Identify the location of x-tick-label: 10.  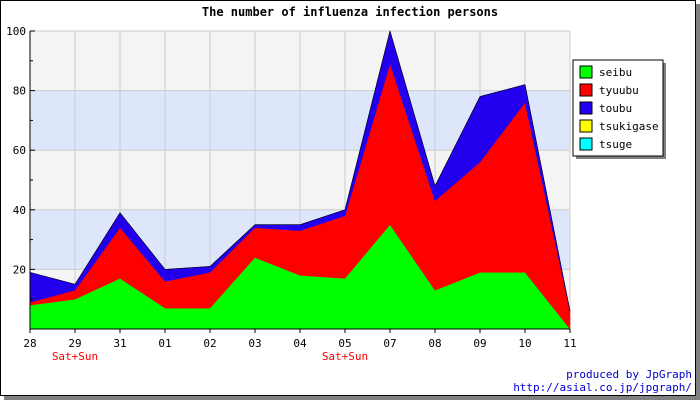
(524, 343).